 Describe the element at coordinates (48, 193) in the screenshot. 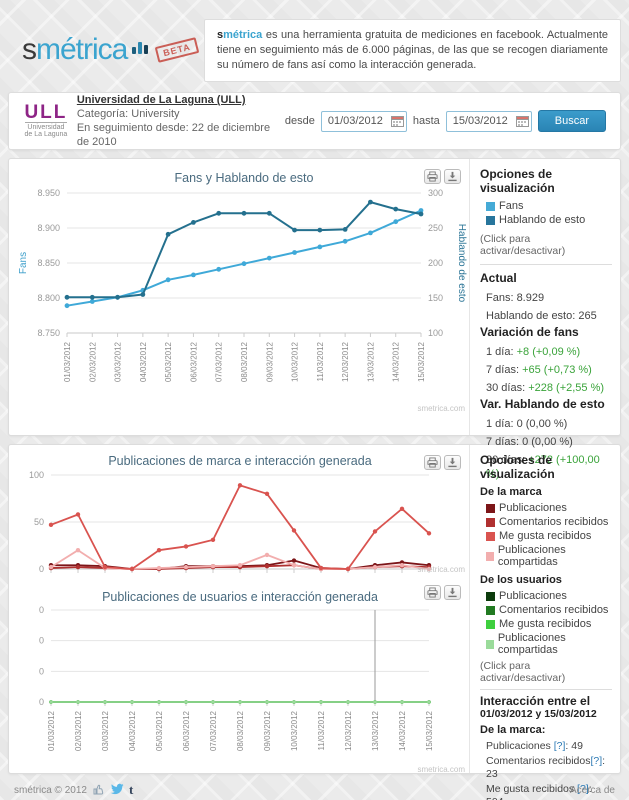

I see `svg-text: 8.950` at that location.